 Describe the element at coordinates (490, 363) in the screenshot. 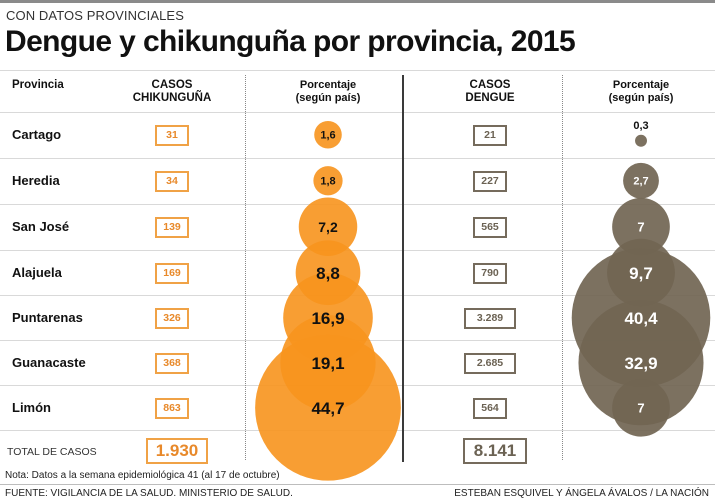

I see `casos-dengue-value: 2.685` at that location.